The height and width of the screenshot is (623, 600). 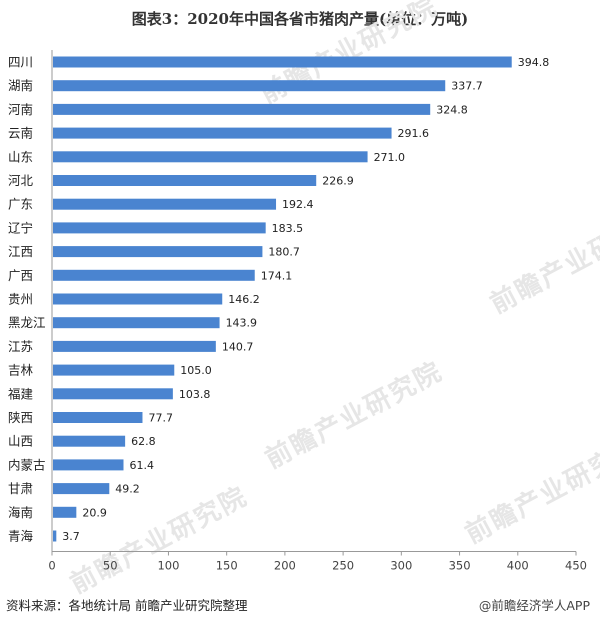 What do you see at coordinates (390, 157) in the screenshot?
I see `data-label: 271.0` at bounding box center [390, 157].